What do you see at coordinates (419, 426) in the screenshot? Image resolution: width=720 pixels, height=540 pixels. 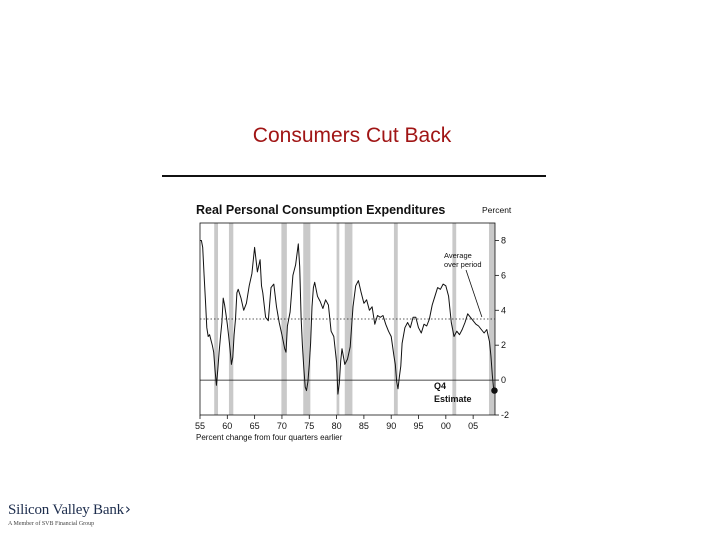 I see `x-tick-label: 95` at bounding box center [419, 426].